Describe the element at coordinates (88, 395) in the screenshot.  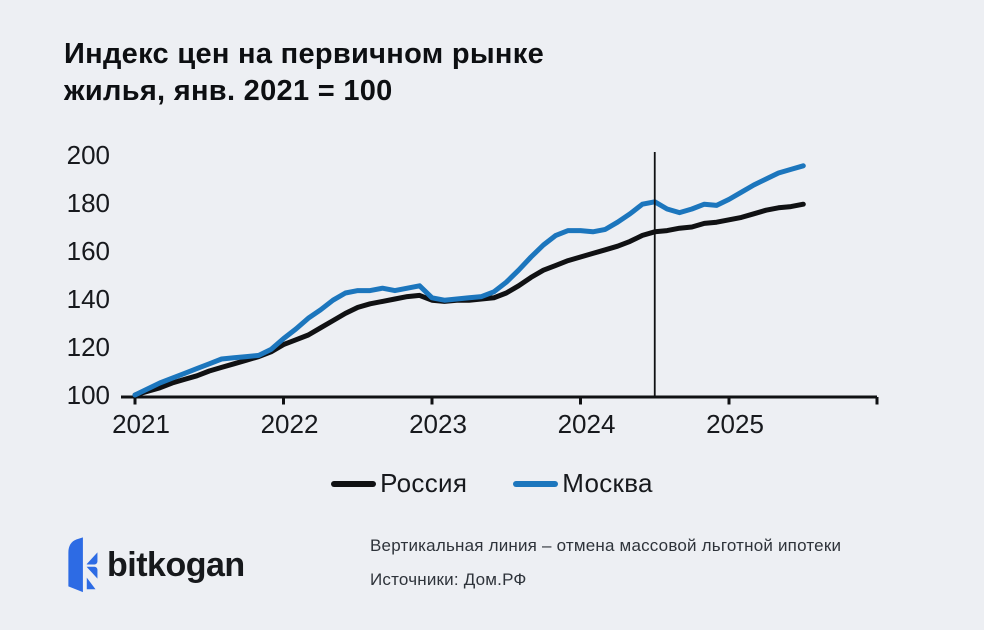
I see `y-axis-tick-label: 100` at that location.